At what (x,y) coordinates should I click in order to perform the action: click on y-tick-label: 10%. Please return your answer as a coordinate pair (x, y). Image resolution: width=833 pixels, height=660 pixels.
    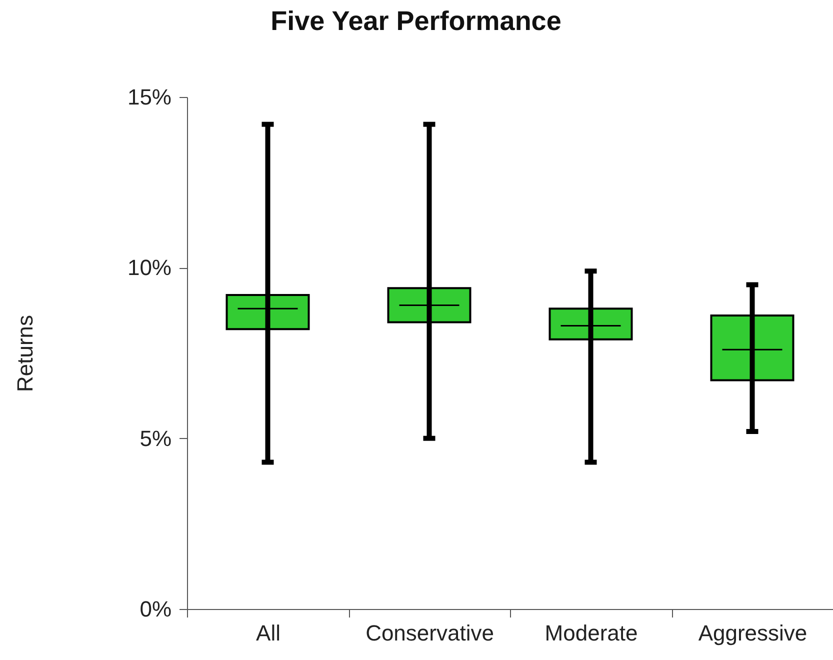
    Looking at the image, I should click on (149, 267).